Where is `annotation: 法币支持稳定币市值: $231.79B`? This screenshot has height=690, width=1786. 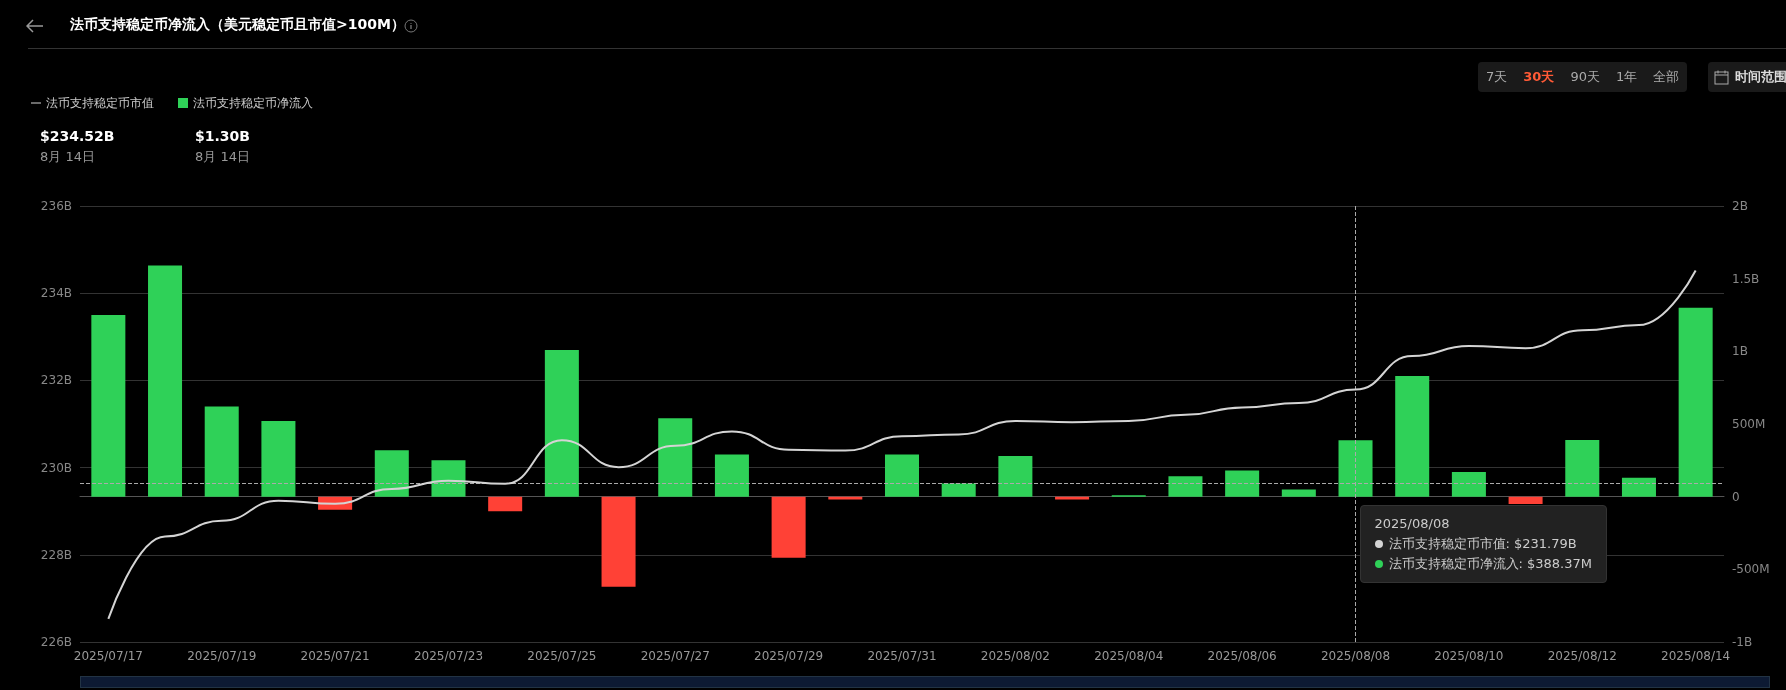 annotation: 法币支持稳定币市值: $231.79B is located at coordinates (1482, 543).